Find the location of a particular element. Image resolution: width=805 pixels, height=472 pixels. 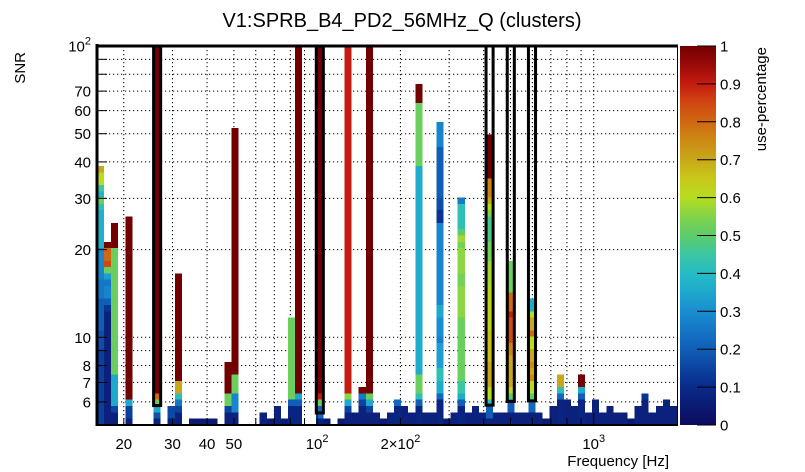

x-tick-label-text: 10 is located at coordinates (314, 444).